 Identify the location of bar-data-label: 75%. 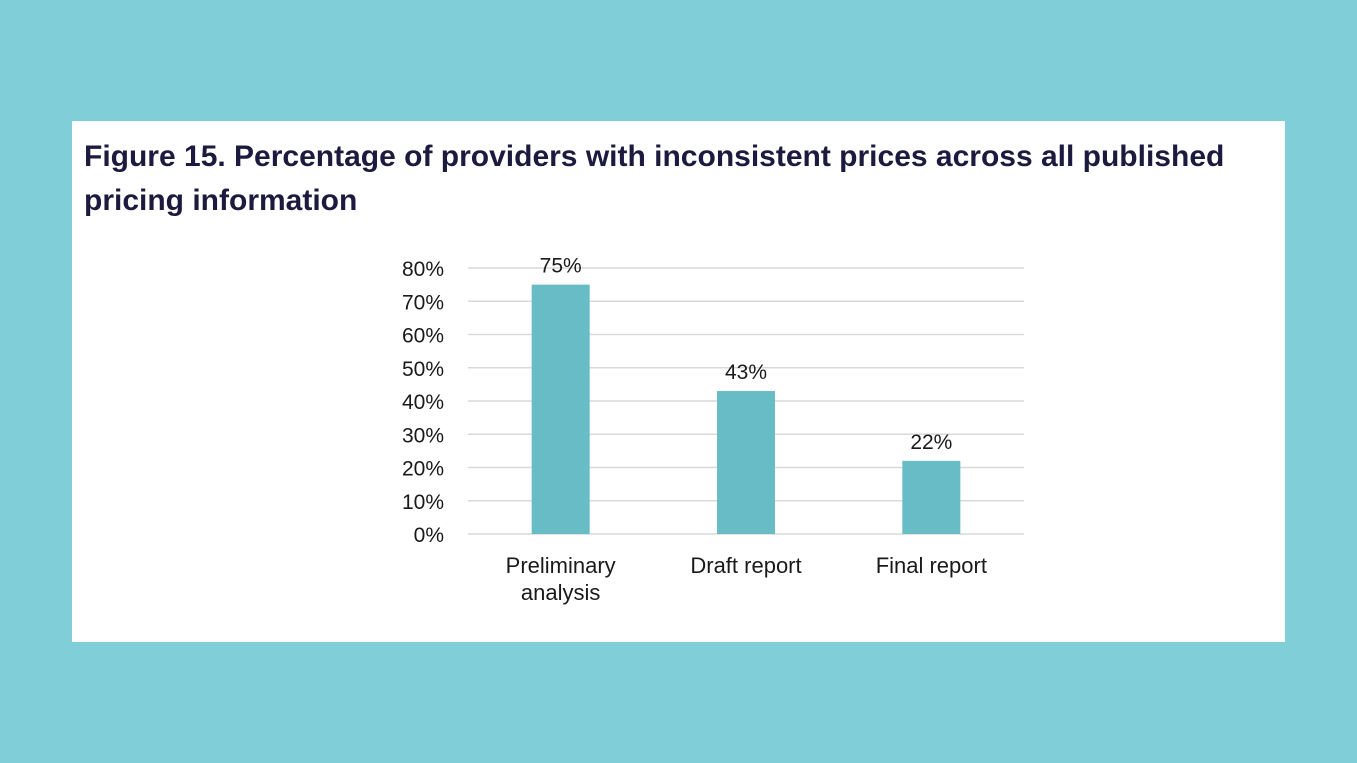
(561, 266).